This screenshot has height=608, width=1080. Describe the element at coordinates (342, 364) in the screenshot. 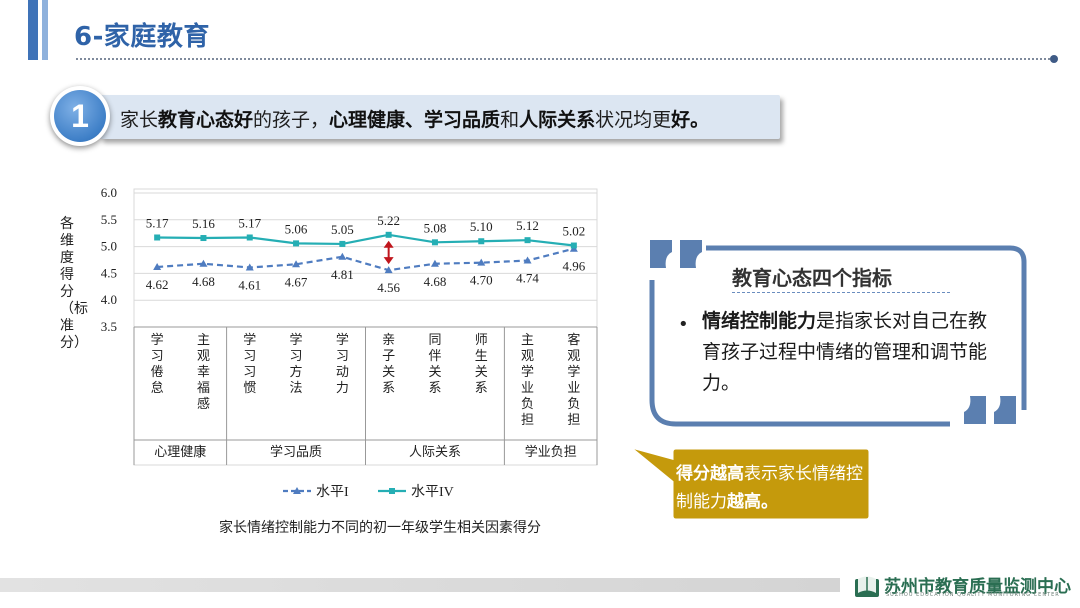

I see `x-tick-label: 学习动力` at that location.